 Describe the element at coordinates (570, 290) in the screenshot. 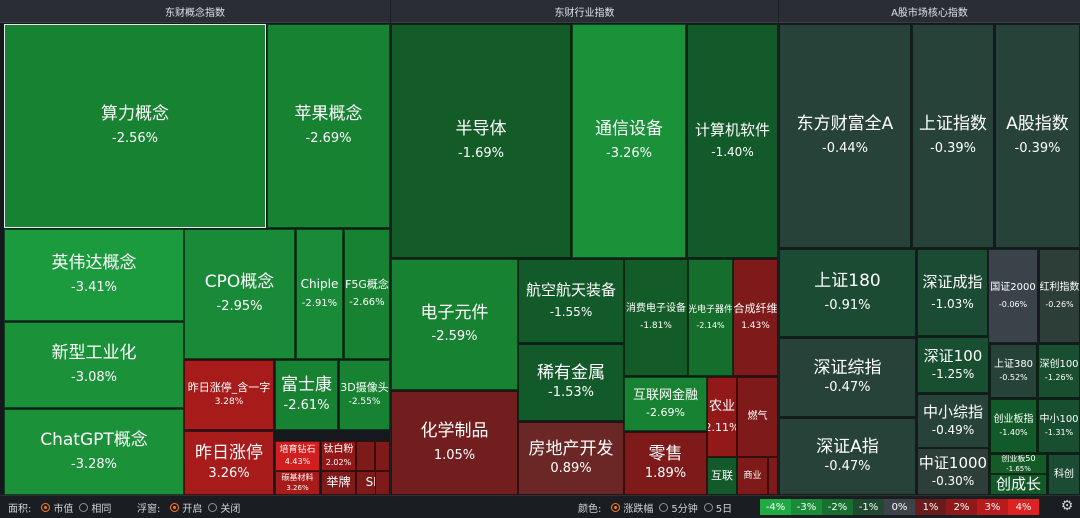

I see `tile-name: 航空航天装备` at that location.